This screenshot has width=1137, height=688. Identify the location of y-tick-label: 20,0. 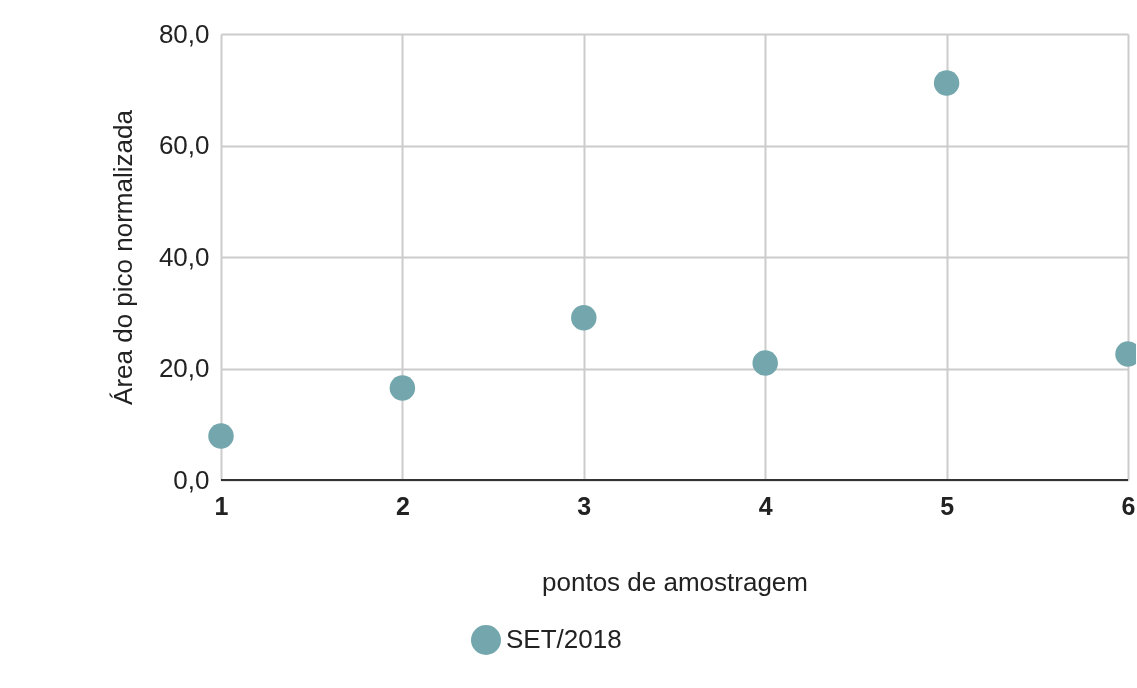
(184, 368).